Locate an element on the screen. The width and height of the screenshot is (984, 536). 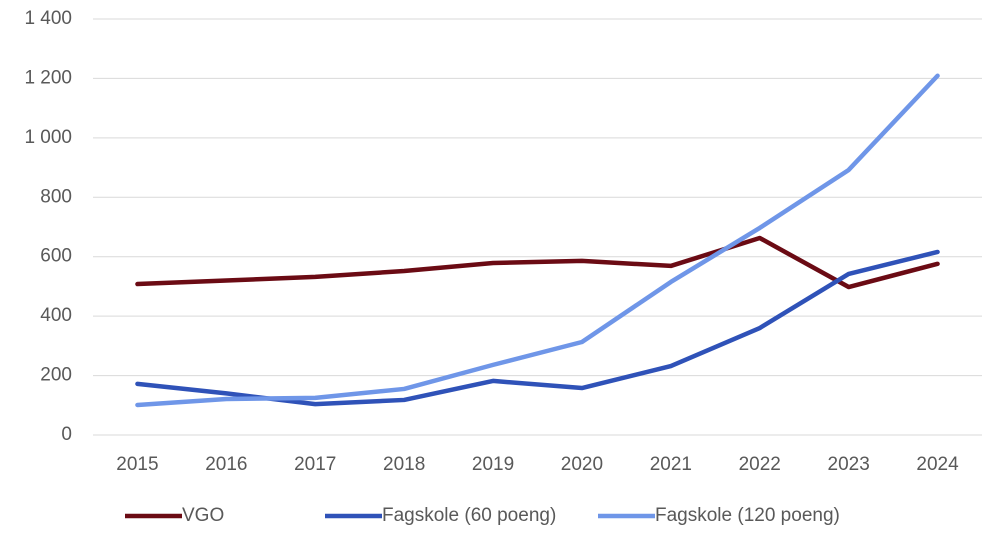
series-line is located at coordinates (537, 262).